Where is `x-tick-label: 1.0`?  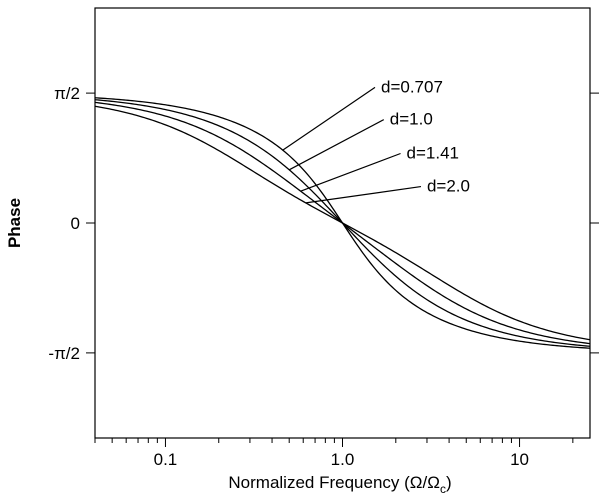 x-tick-label: 1.0 is located at coordinates (343, 459).